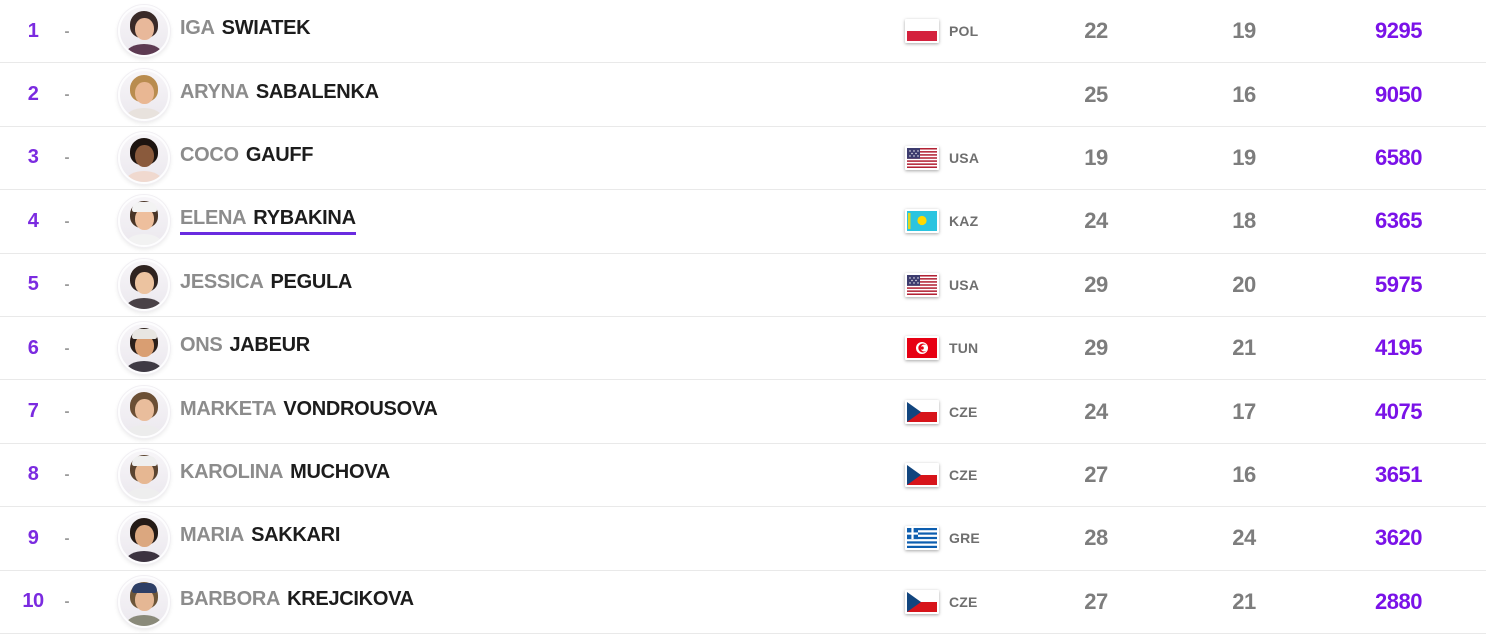  Describe the element at coordinates (977, 95) in the screenshot. I see `country-cell` at that location.